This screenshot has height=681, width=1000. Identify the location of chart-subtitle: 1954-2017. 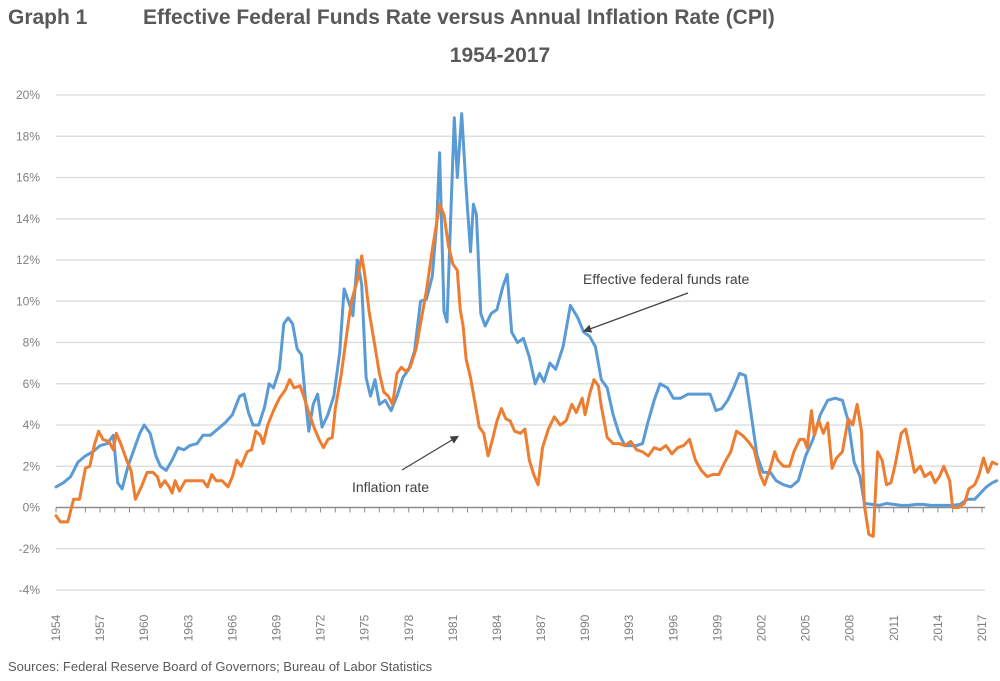
(500, 55).